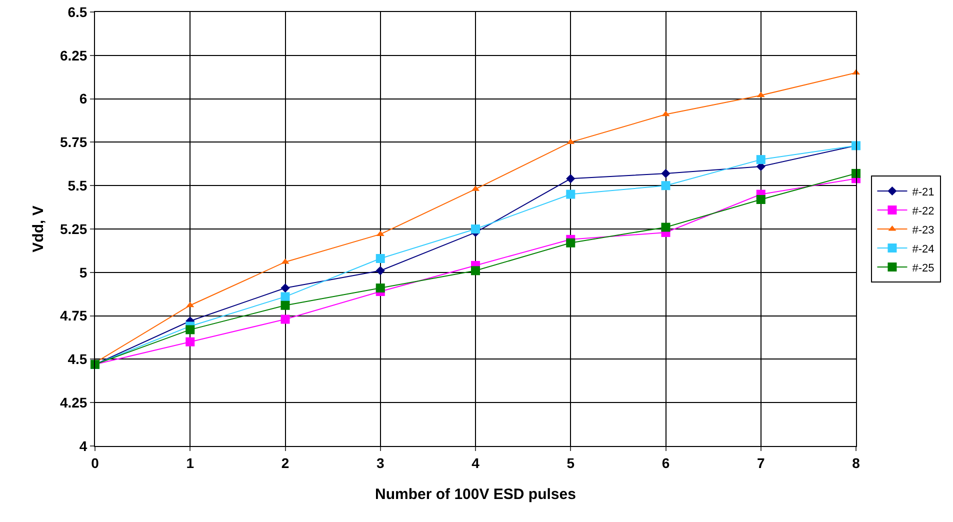 The width and height of the screenshot is (953, 522). Describe the element at coordinates (83, 272) in the screenshot. I see `y-tick-label: 5` at that location.